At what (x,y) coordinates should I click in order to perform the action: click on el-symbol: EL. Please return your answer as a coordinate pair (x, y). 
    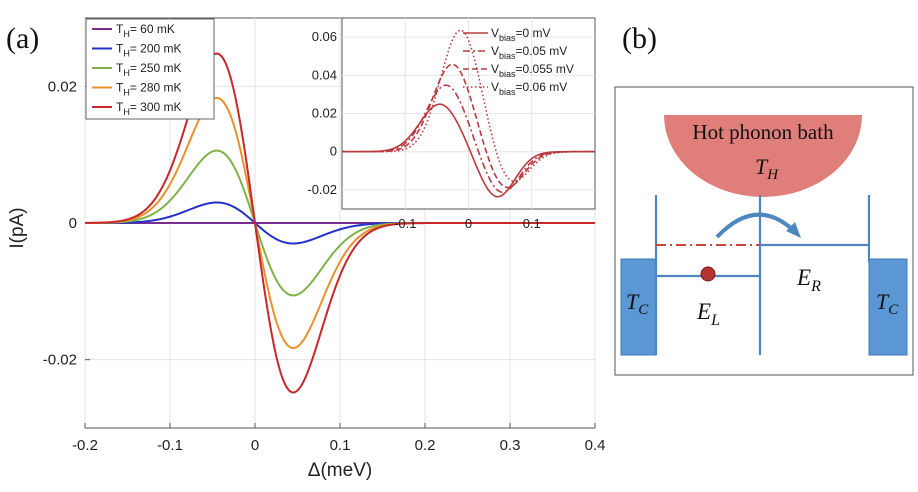
    Looking at the image, I should click on (708, 314).